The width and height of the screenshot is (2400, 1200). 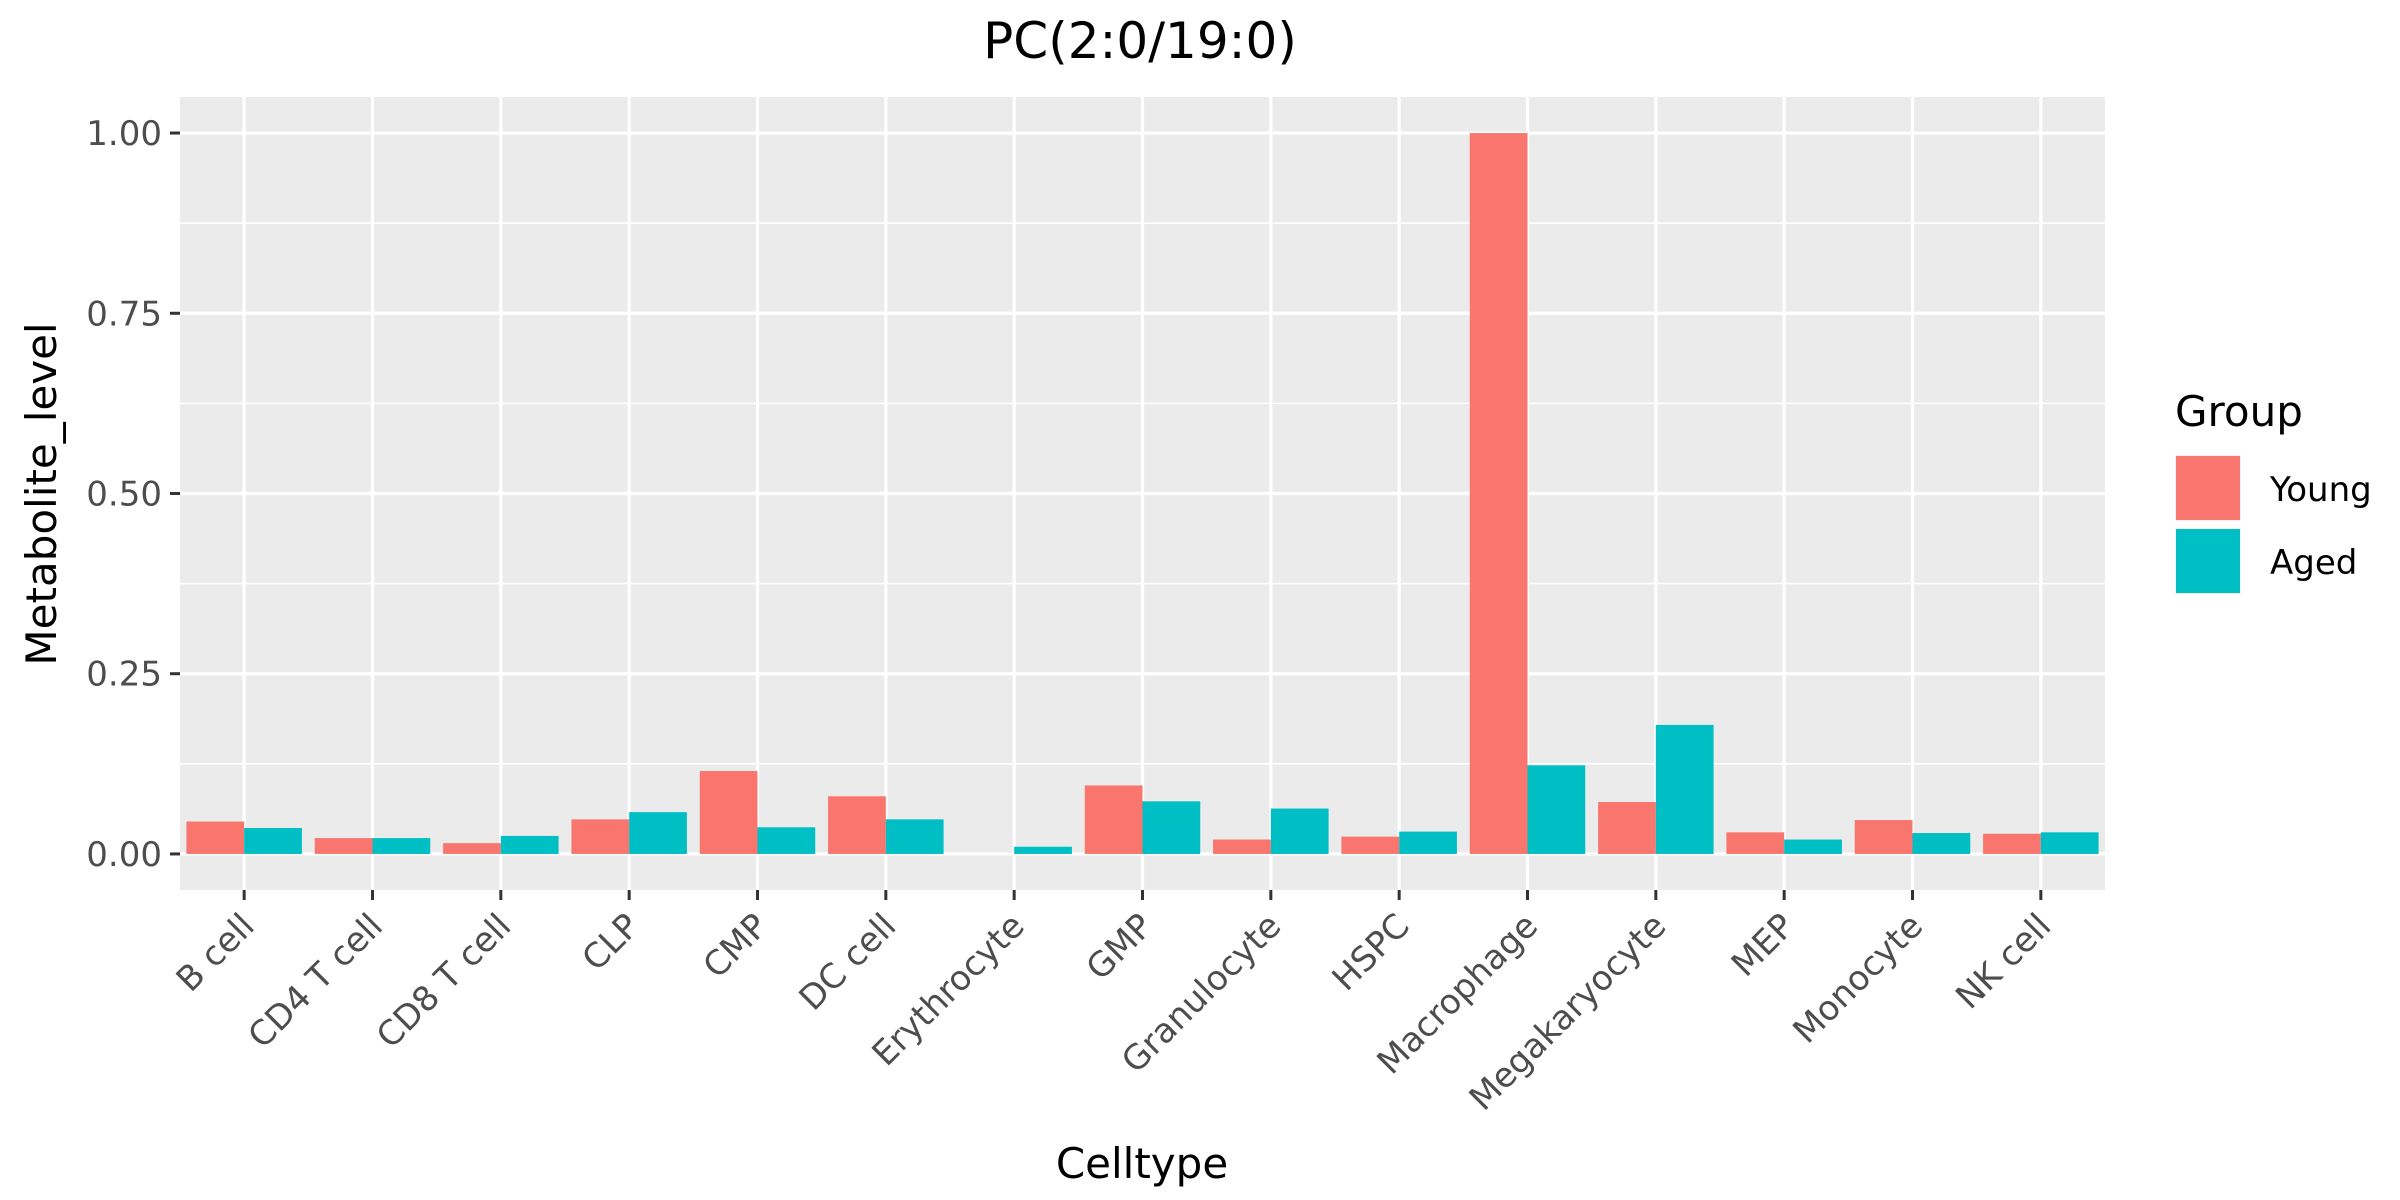 What do you see at coordinates (124, 314) in the screenshot?
I see `y-tick-label: 0.75` at bounding box center [124, 314].